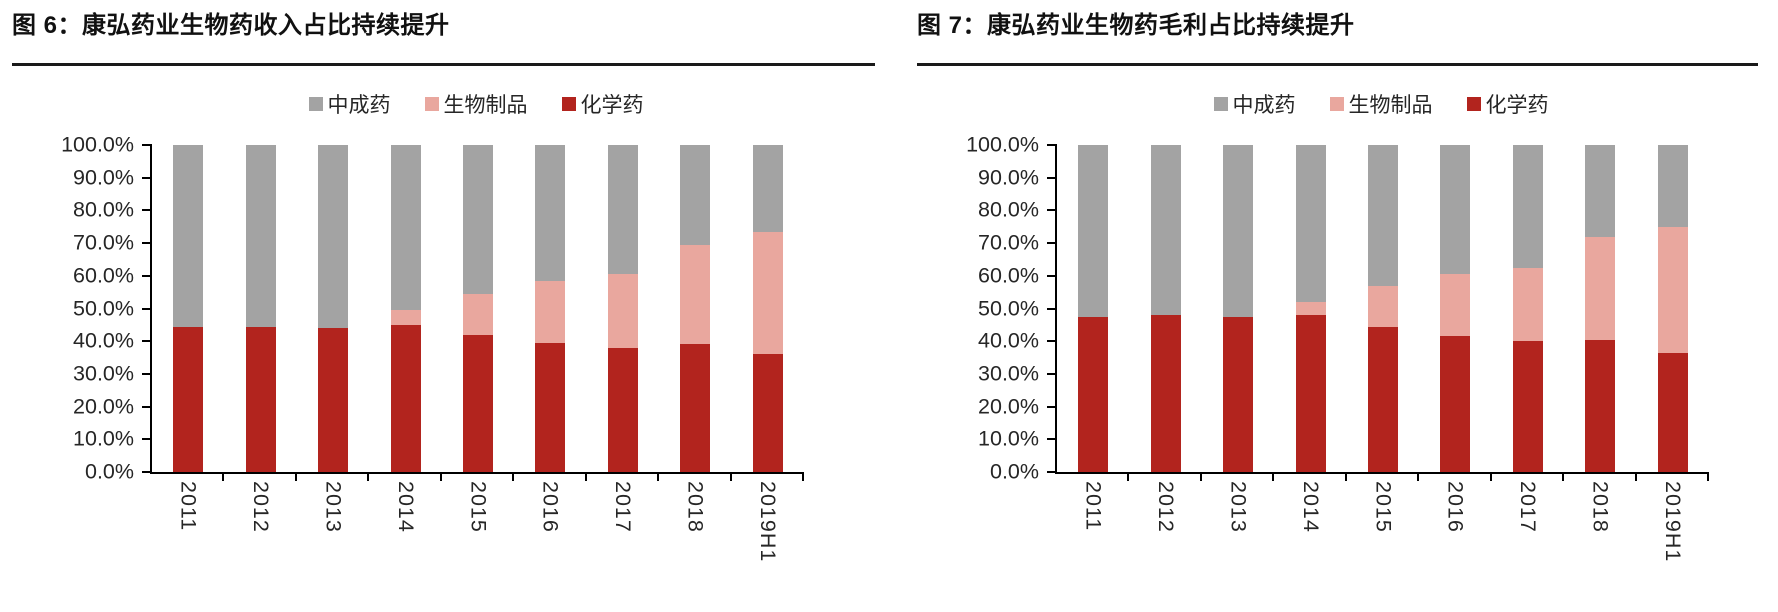 The width and height of the screenshot is (1778, 612). I want to click on y-tick-label: 40.0%, so click(103, 340).